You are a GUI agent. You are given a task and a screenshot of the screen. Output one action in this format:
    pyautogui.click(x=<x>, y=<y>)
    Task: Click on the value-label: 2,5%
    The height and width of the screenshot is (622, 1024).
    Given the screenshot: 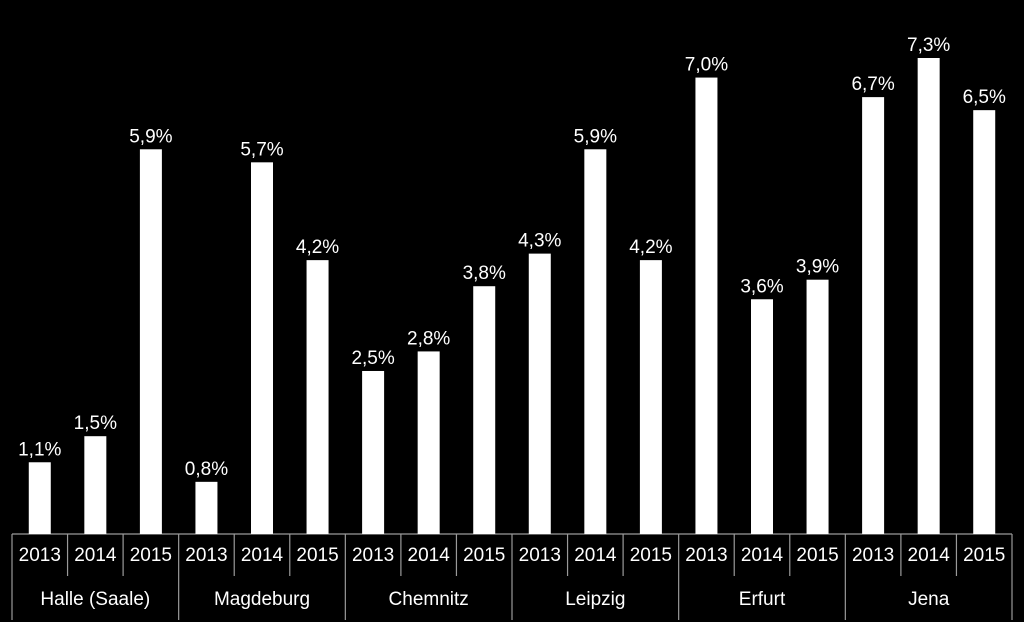 What is the action you would take?
    pyautogui.click(x=372, y=358)
    